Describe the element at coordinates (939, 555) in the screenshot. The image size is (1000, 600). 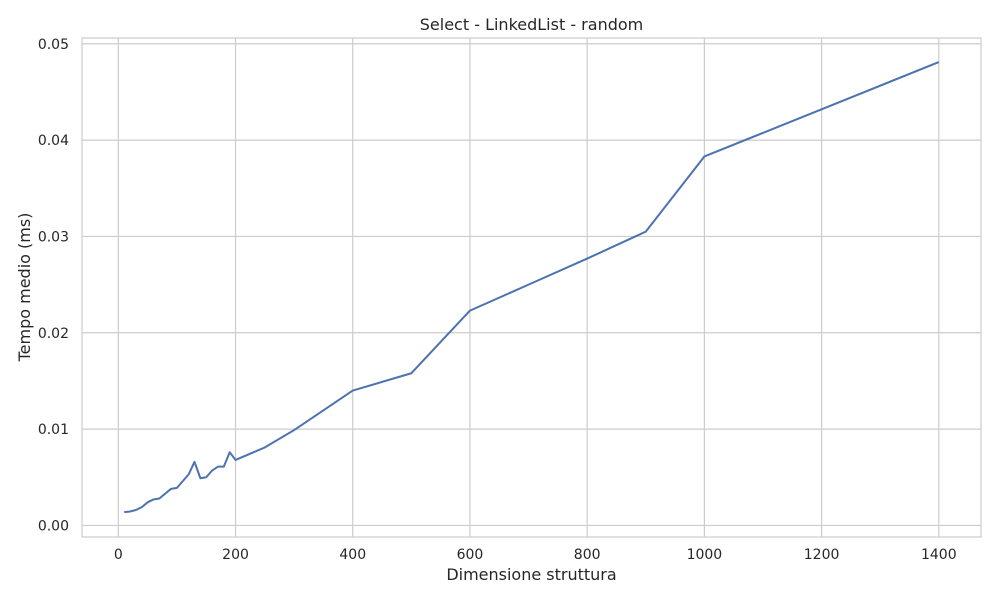
I see `x-tick-label: 1400` at that location.